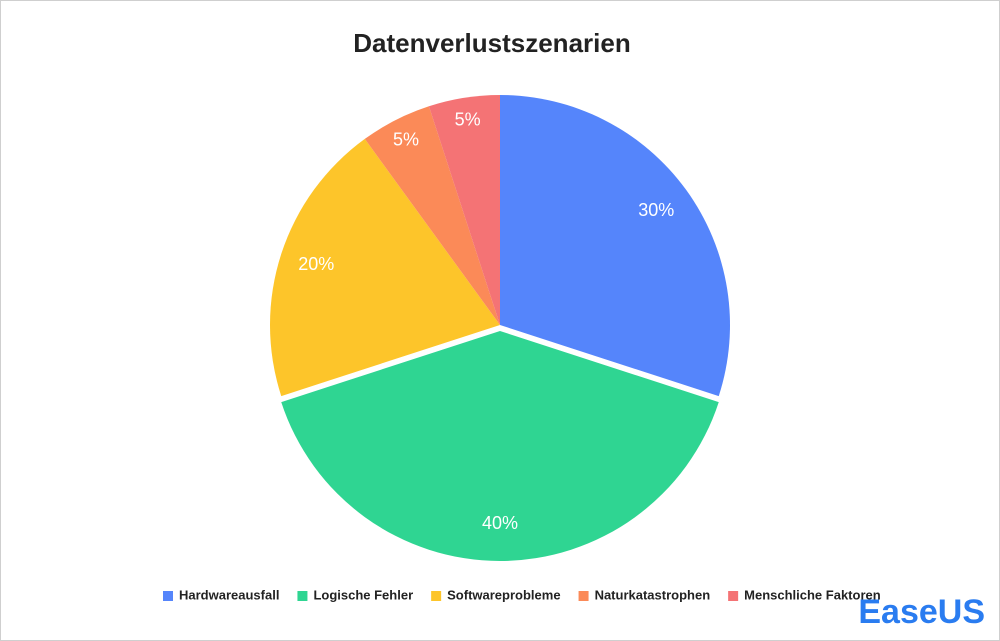 The image size is (1000, 641). I want to click on legend-label: Menschliche Faktoren, so click(812, 594).